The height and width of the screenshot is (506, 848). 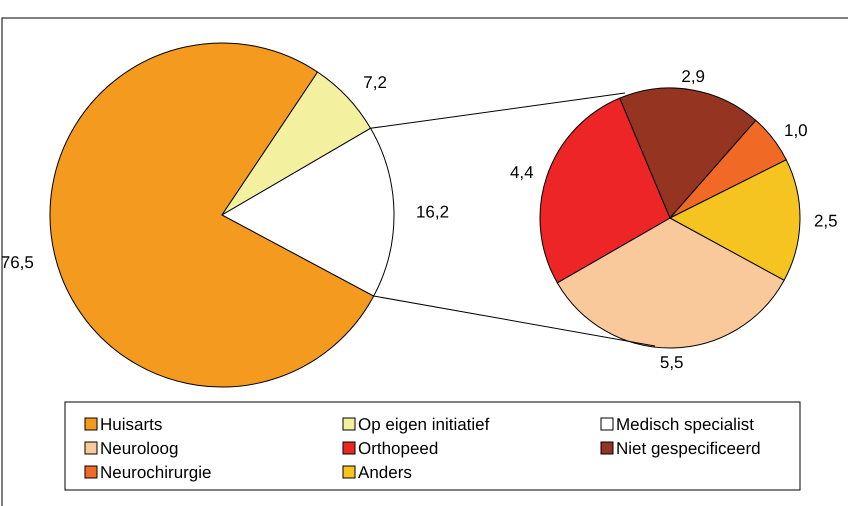 I want to click on data-label: 76,5, so click(x=17, y=262).